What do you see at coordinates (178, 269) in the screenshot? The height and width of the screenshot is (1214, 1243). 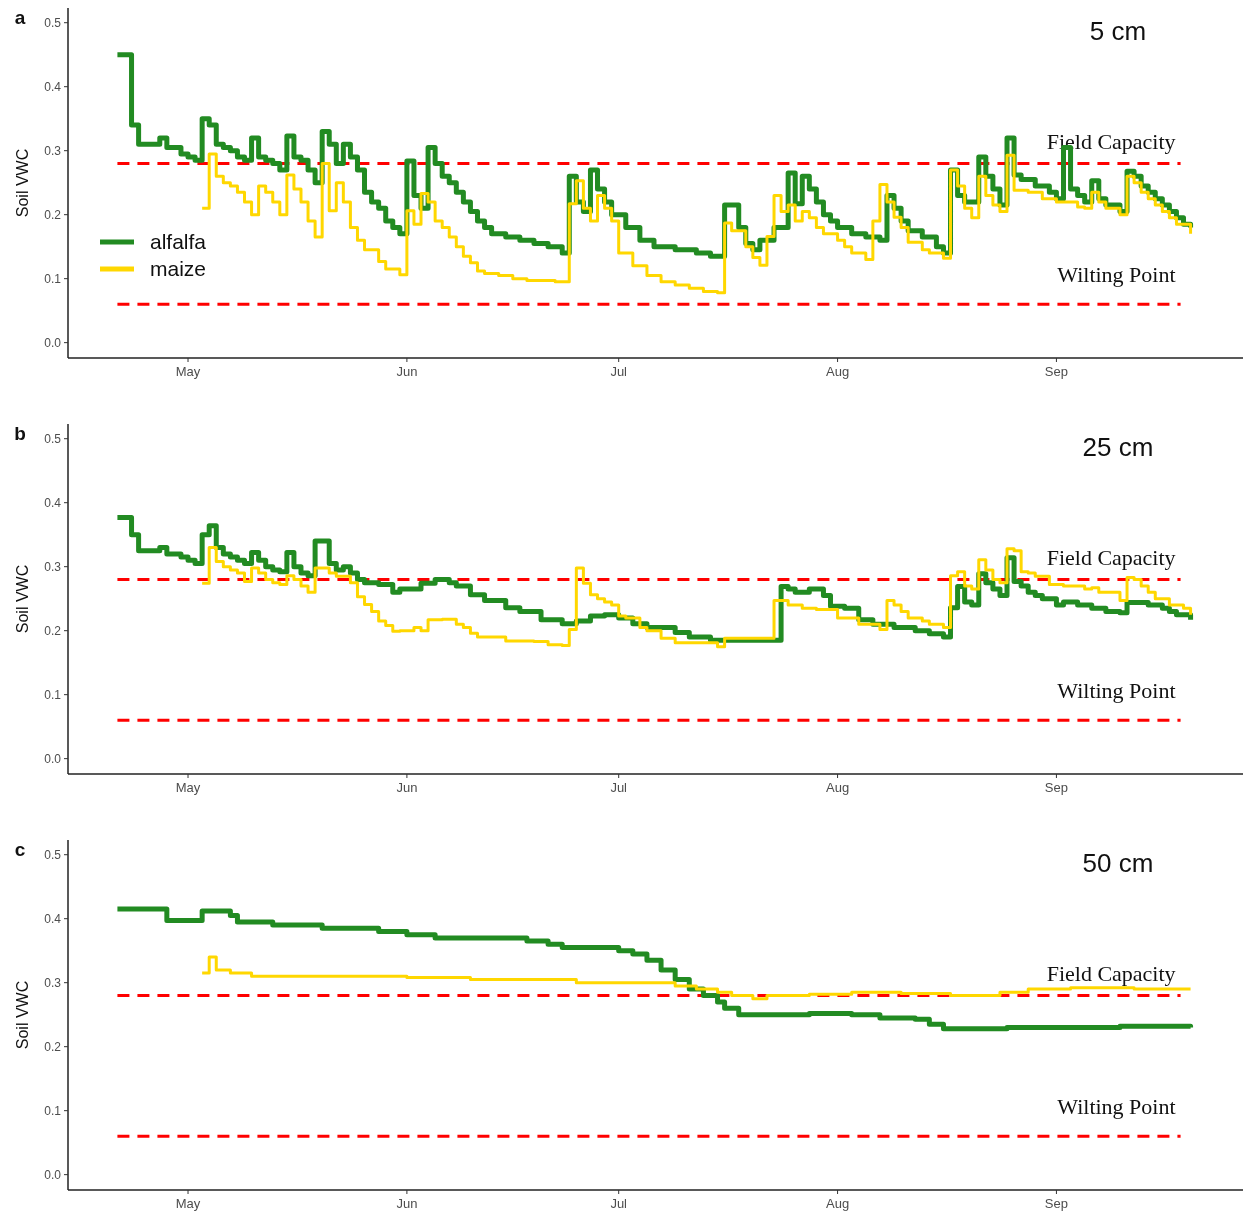 I see `legend-label: maize` at bounding box center [178, 269].